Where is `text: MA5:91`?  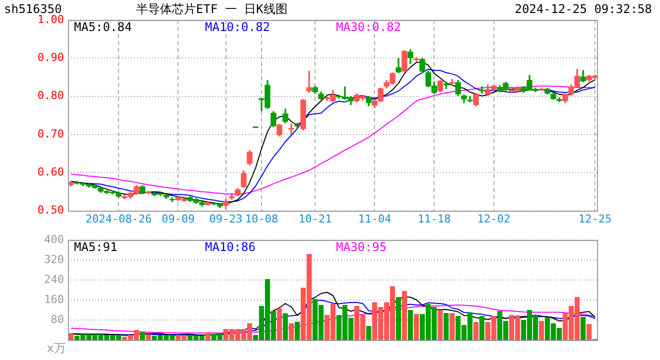 text: MA5:91 is located at coordinates (96, 247).